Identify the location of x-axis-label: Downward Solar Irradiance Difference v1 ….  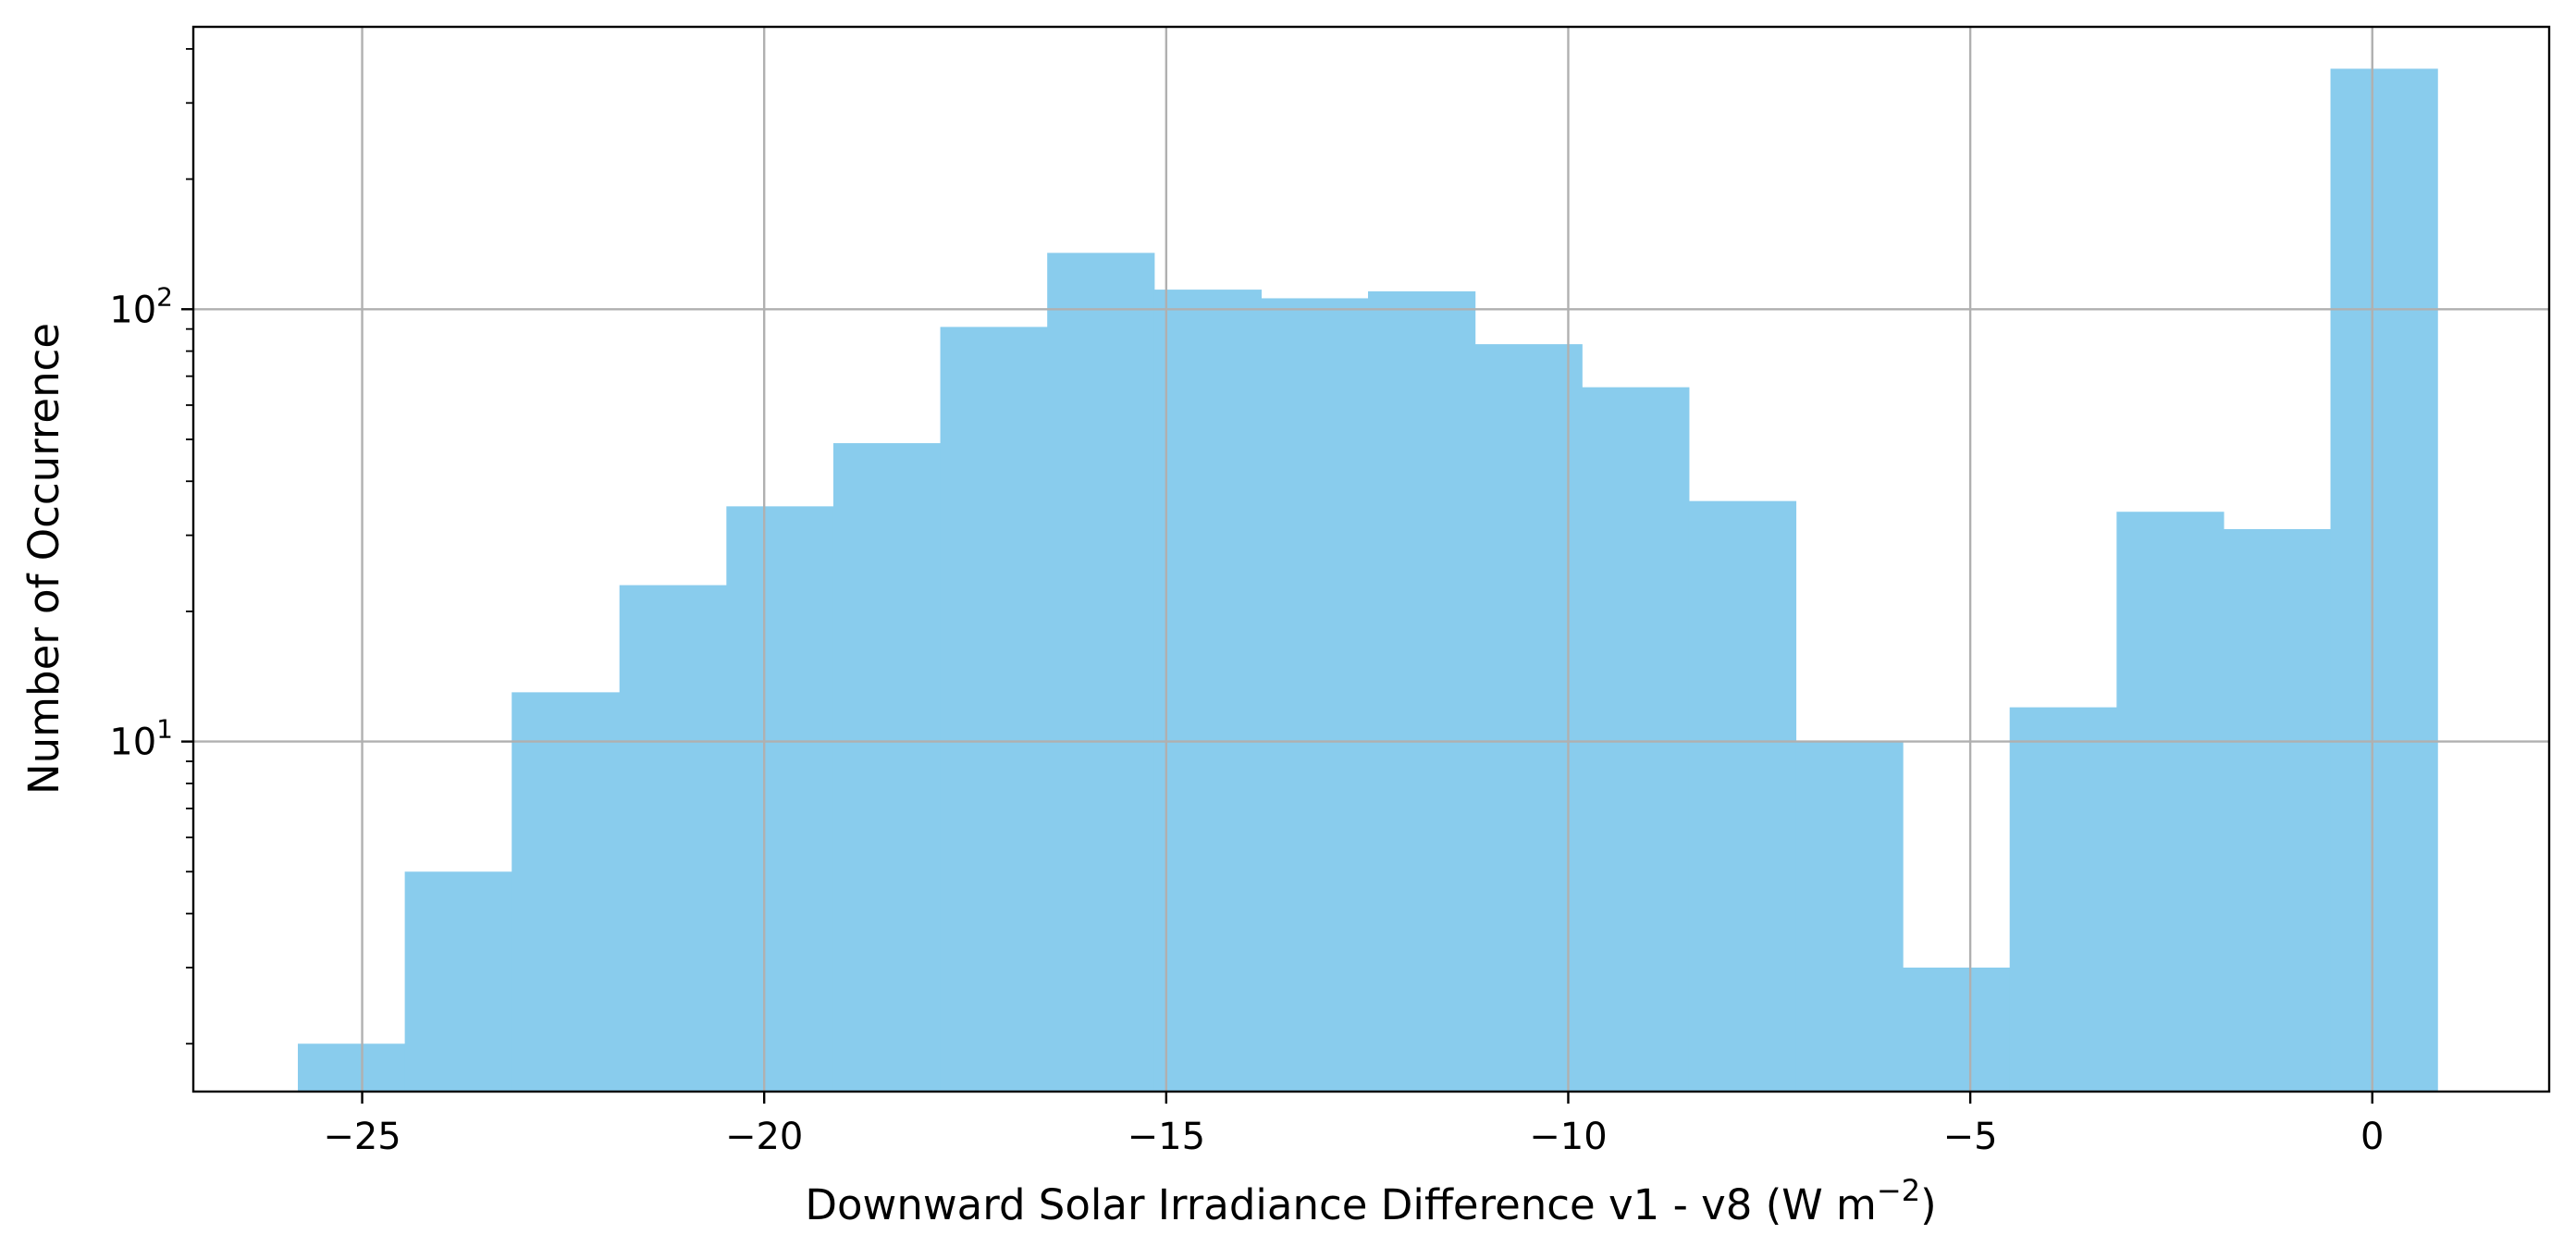
(1370, 1201).